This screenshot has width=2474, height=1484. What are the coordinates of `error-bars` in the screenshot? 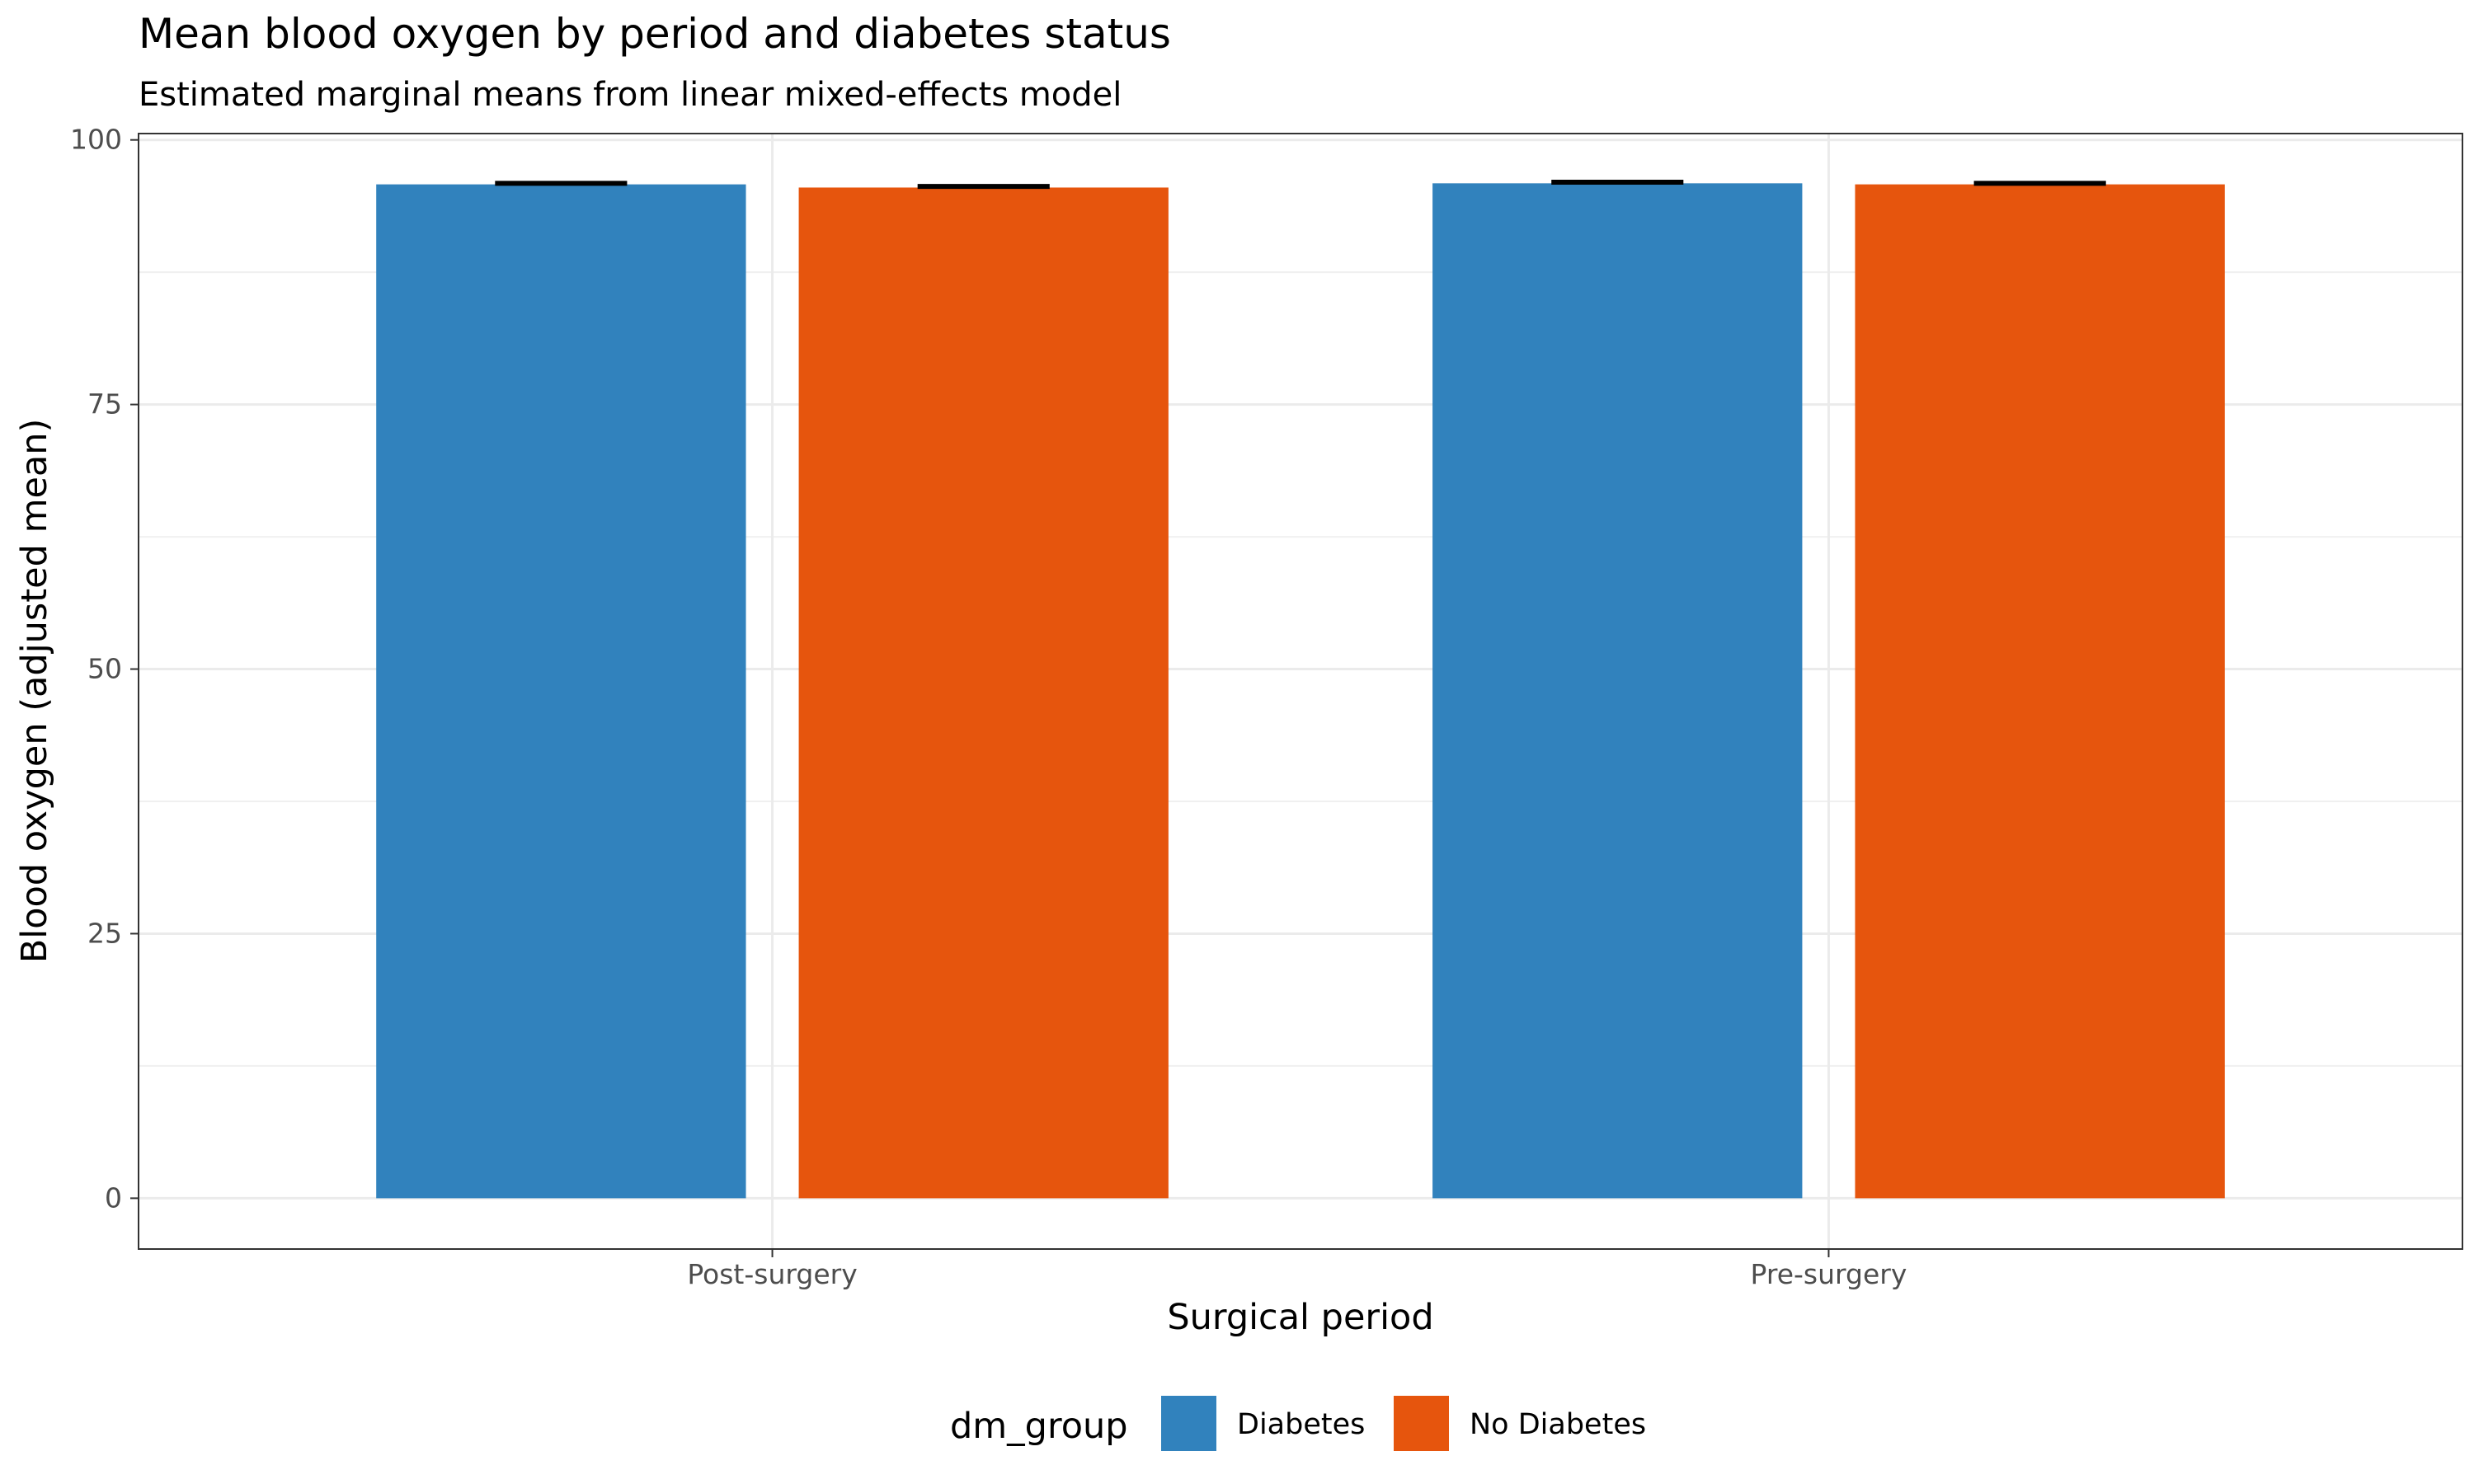 It's located at (1300, 185).